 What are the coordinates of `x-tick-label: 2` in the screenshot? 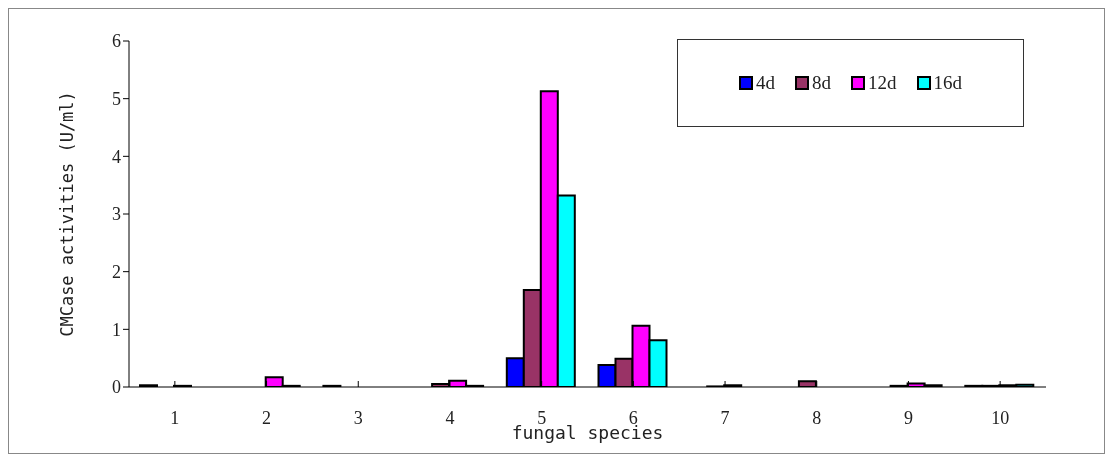 It's located at (267, 417).